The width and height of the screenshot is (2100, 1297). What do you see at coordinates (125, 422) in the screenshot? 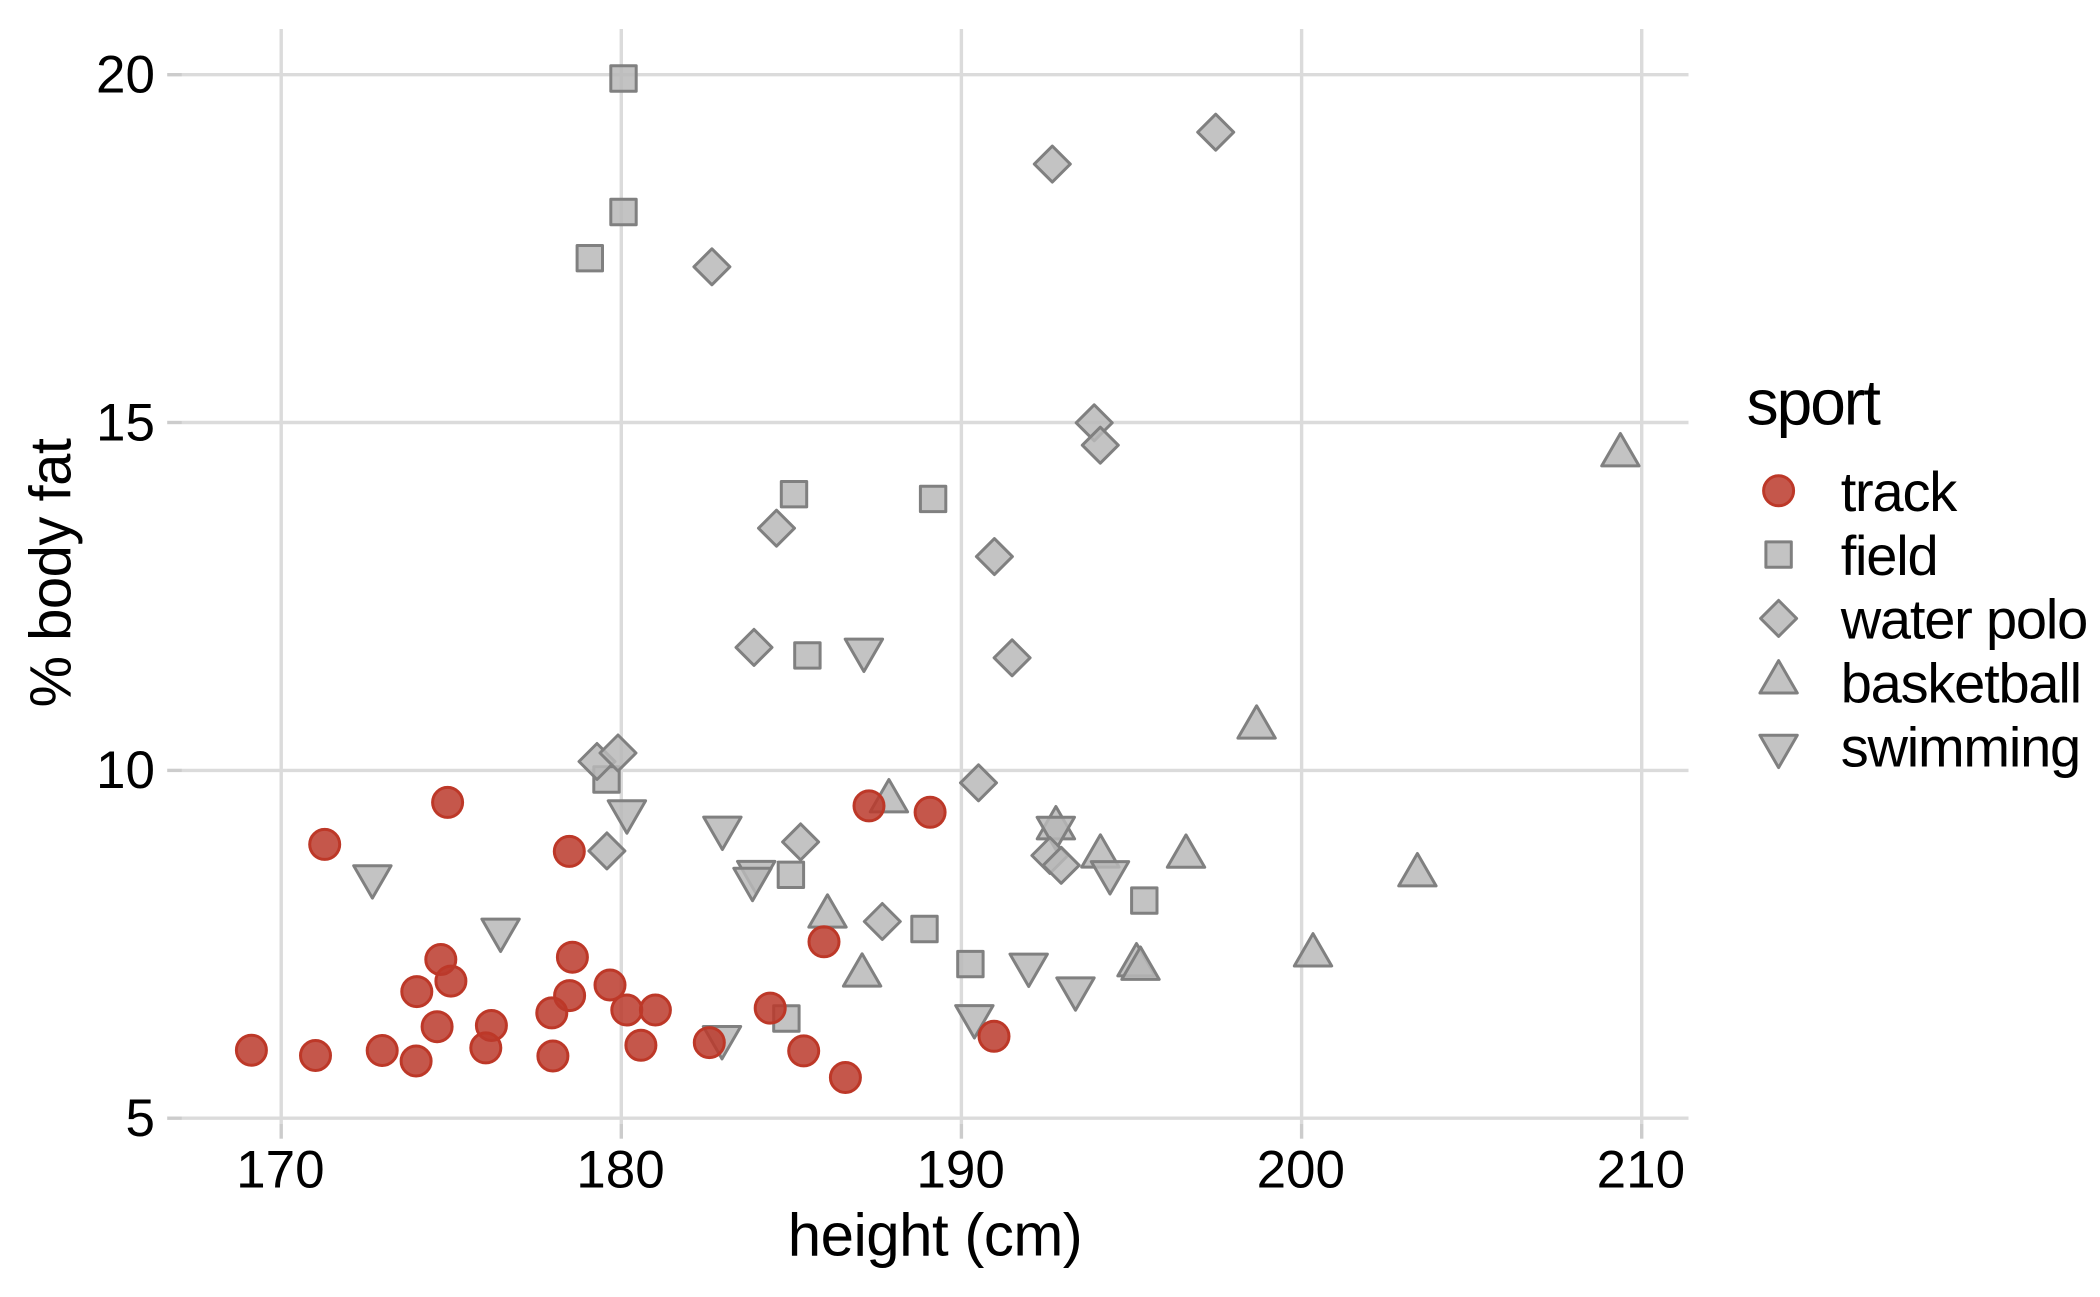
I see `svg-text: 15` at bounding box center [125, 422].